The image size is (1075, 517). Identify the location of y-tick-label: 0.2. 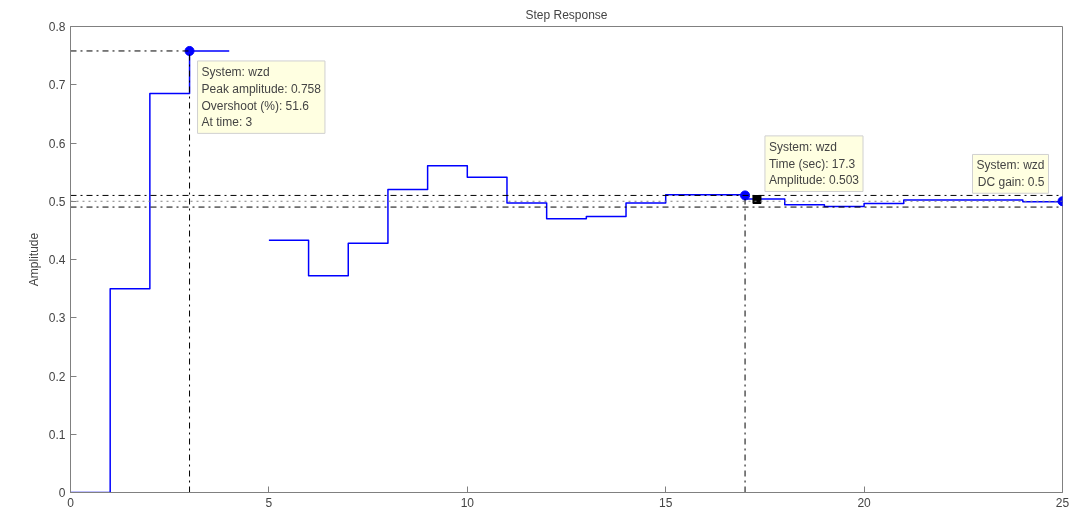
(57, 376).